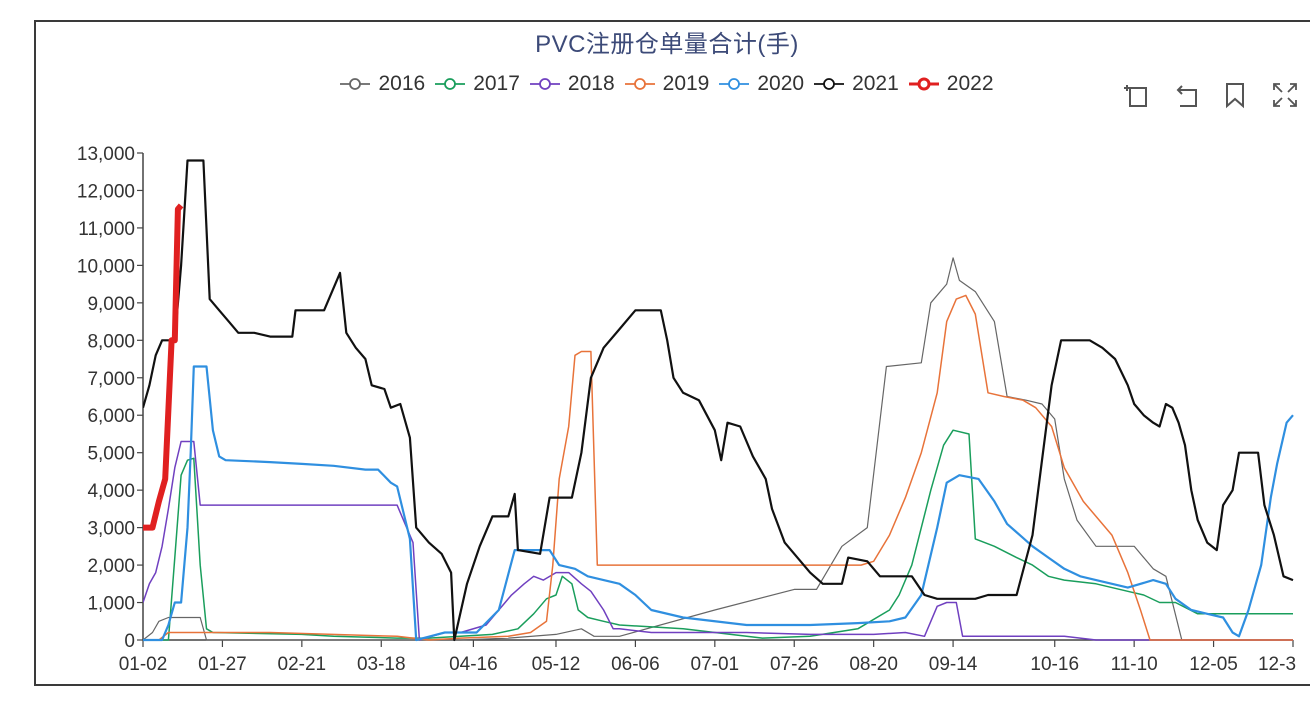 This screenshot has height=710, width=1310. I want to click on legend-label: 2021, so click(875, 83).